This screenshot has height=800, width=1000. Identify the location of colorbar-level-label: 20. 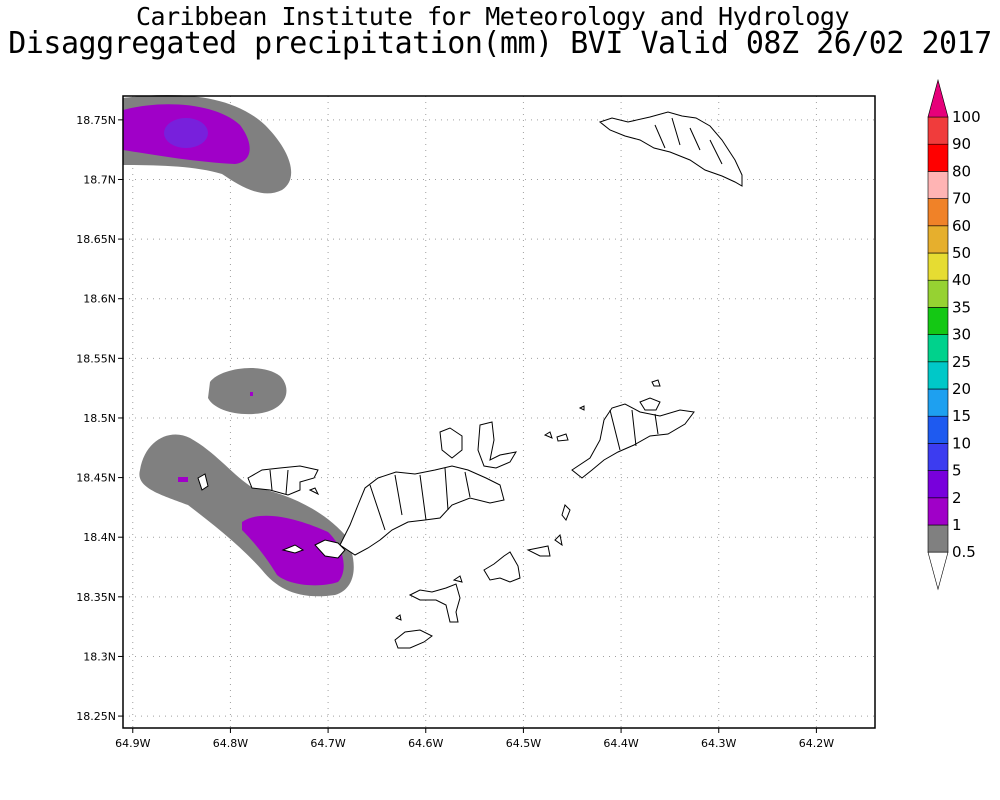
(961, 389).